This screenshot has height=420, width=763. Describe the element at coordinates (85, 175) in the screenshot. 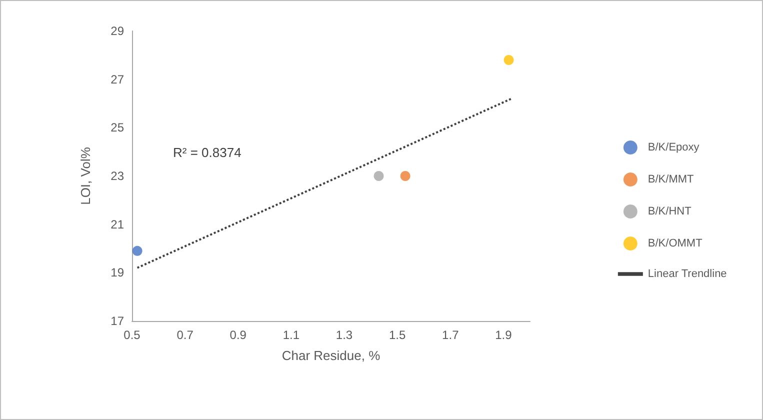

I see `y-axis-title: LOI, Vol%` at that location.